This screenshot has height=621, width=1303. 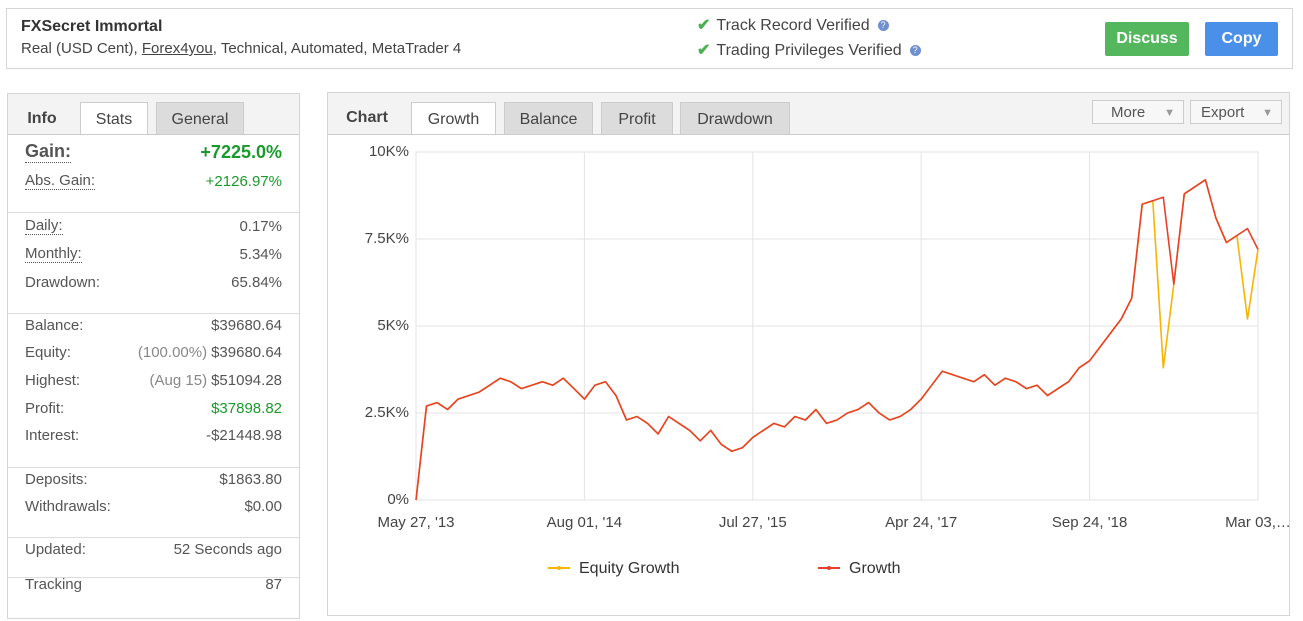 I want to click on stat-label: Deposits:, so click(x=56, y=479).